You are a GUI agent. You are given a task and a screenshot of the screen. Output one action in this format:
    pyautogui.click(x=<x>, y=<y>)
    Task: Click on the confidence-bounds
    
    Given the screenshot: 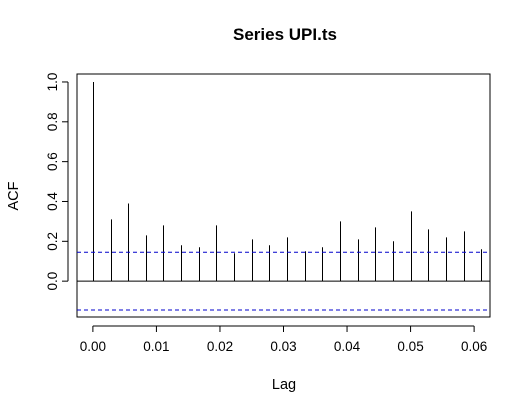 What is the action you would take?
    pyautogui.click(x=283, y=281)
    